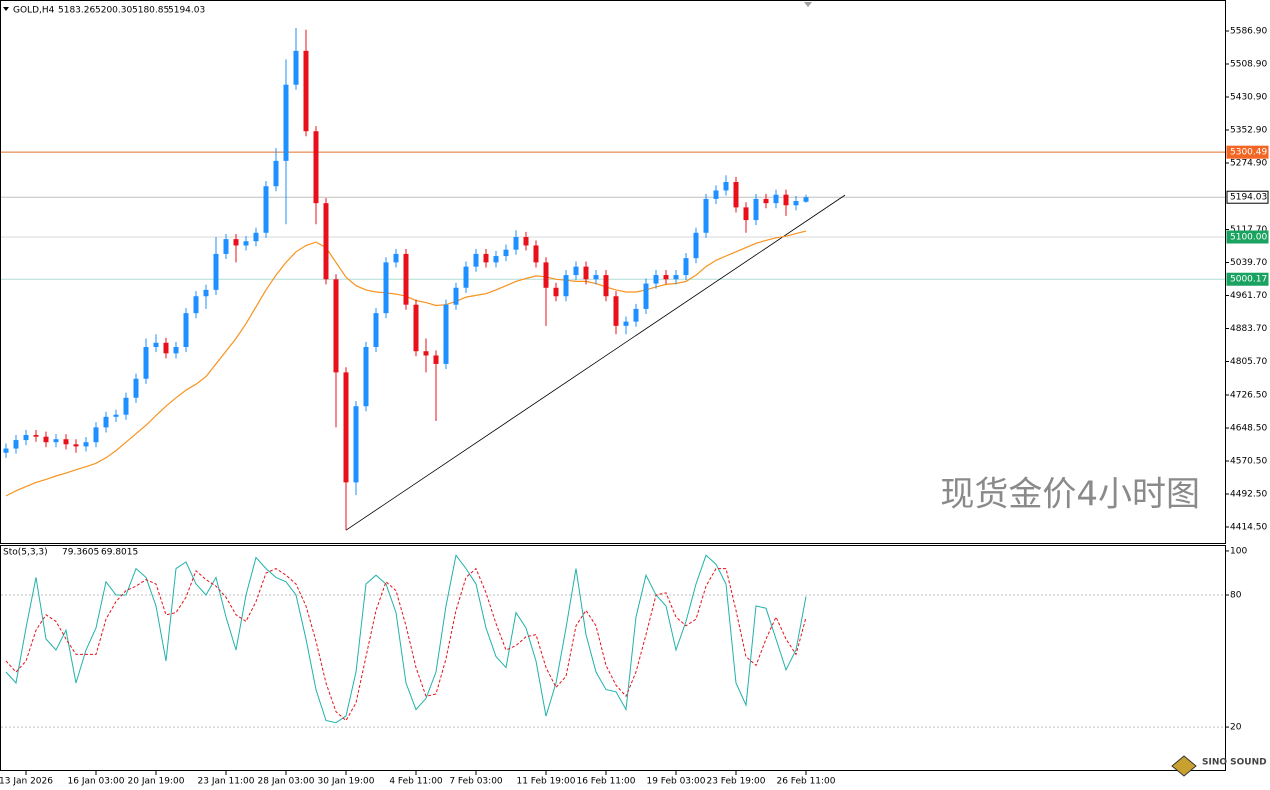 The width and height of the screenshot is (1270, 790). What do you see at coordinates (1248, 263) in the screenshot?
I see `y-tick-label: 5039.70` at bounding box center [1248, 263].